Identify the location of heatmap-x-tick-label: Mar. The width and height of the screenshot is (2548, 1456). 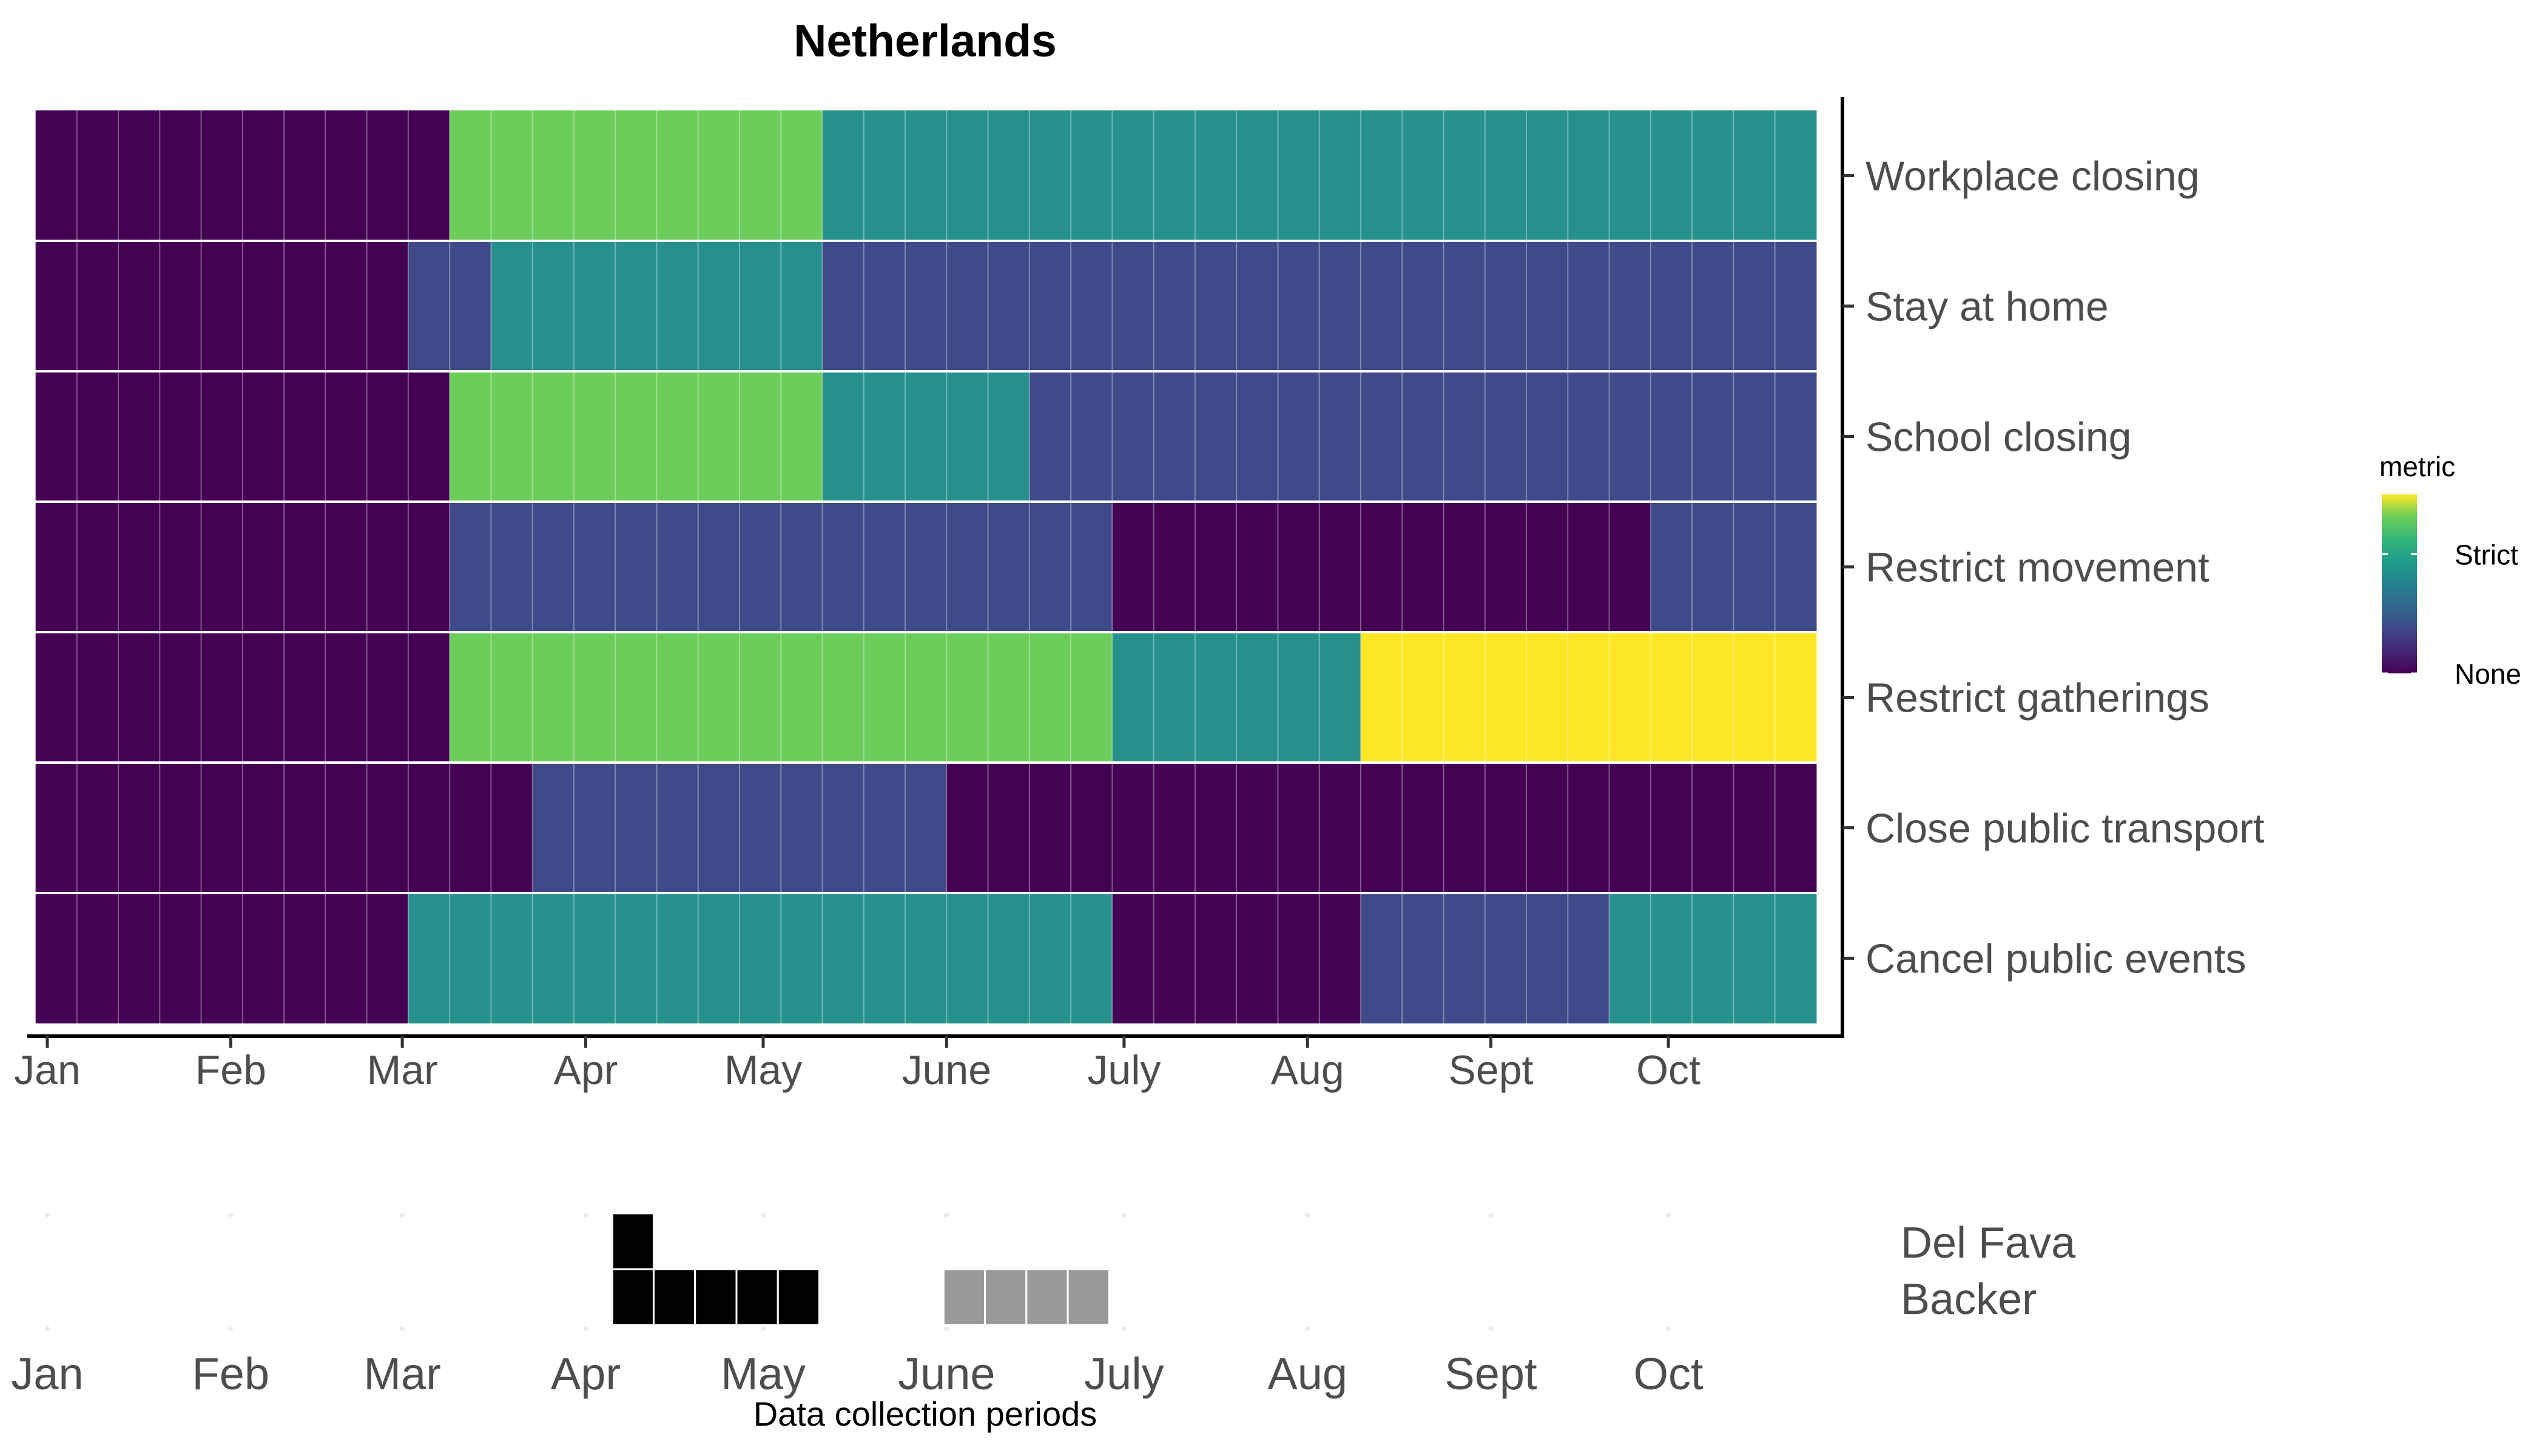
(402, 1070).